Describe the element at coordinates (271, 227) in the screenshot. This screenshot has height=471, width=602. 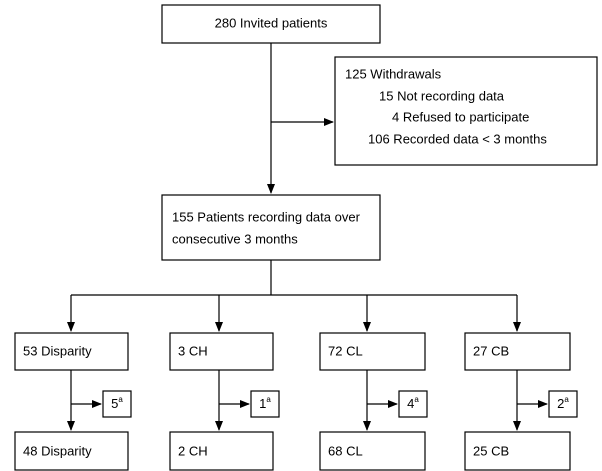
I see `recording-box` at that location.